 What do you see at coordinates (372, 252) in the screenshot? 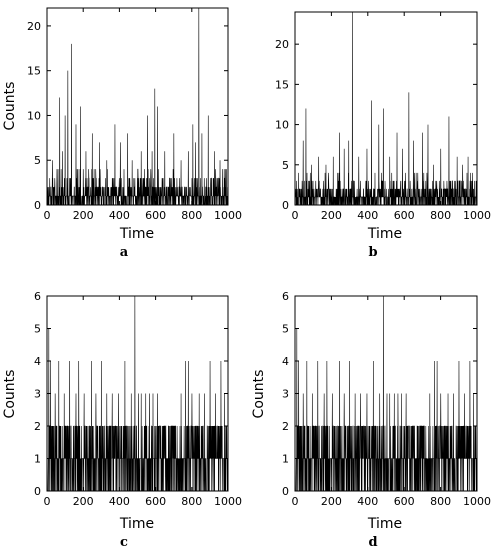
I see `panel-label: b` at bounding box center [372, 252].